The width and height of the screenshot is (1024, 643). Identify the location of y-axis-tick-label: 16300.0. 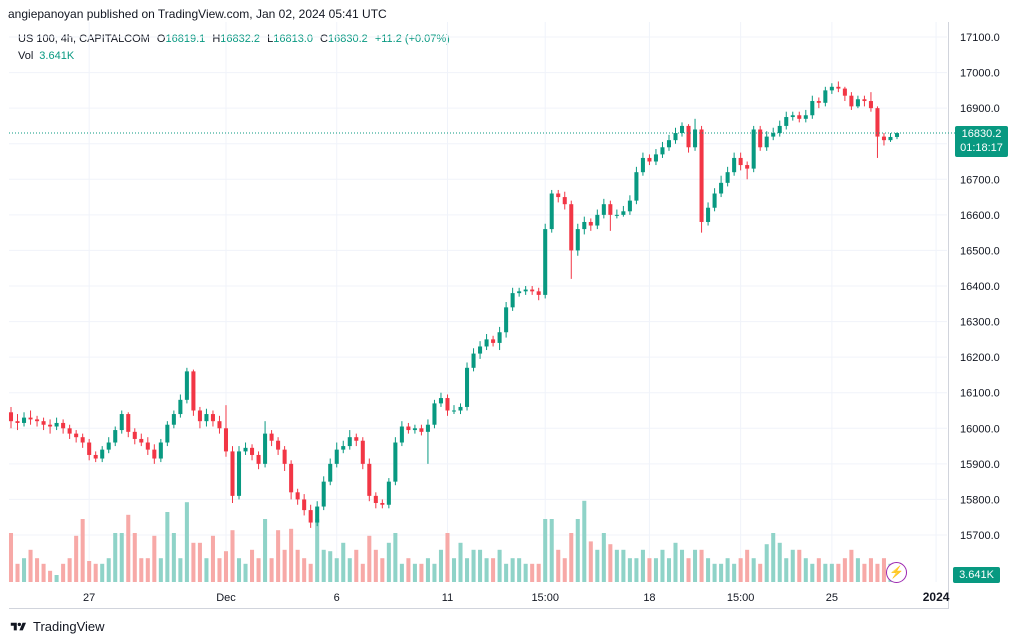
(980, 323).